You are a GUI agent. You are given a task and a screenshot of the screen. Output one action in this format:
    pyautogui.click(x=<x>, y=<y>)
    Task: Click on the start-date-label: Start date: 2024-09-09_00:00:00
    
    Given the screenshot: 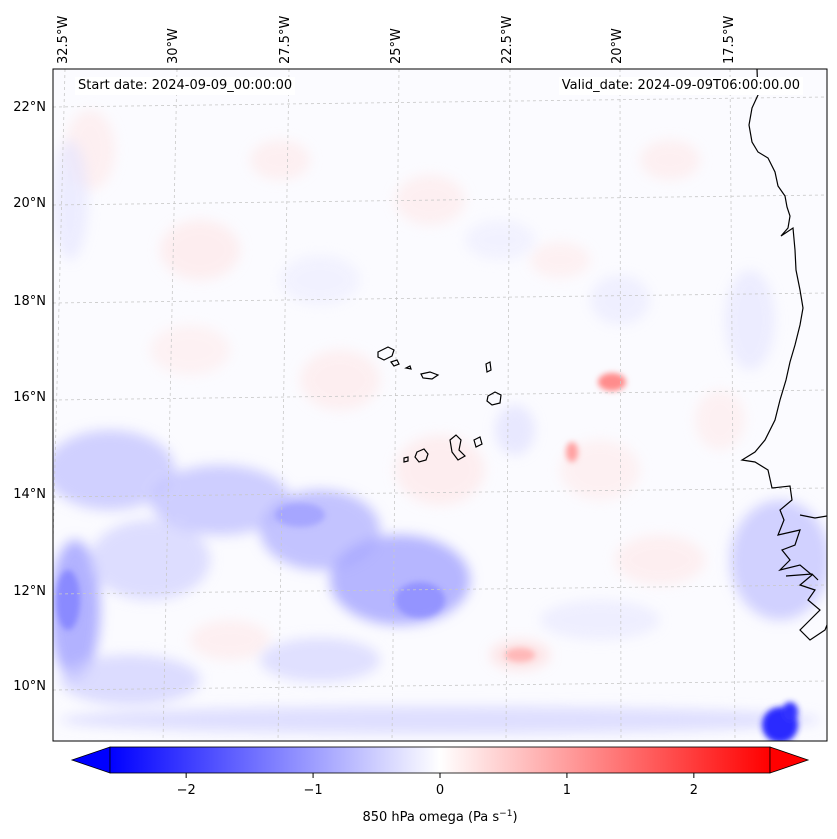 What is the action you would take?
    pyautogui.click(x=185, y=86)
    